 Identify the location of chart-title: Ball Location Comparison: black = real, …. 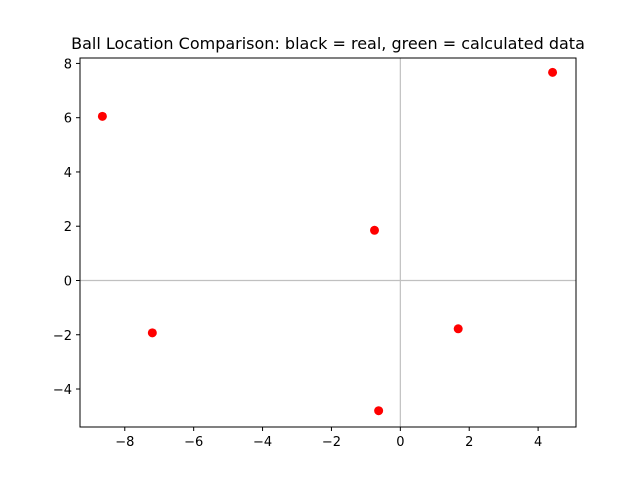
(328, 43).